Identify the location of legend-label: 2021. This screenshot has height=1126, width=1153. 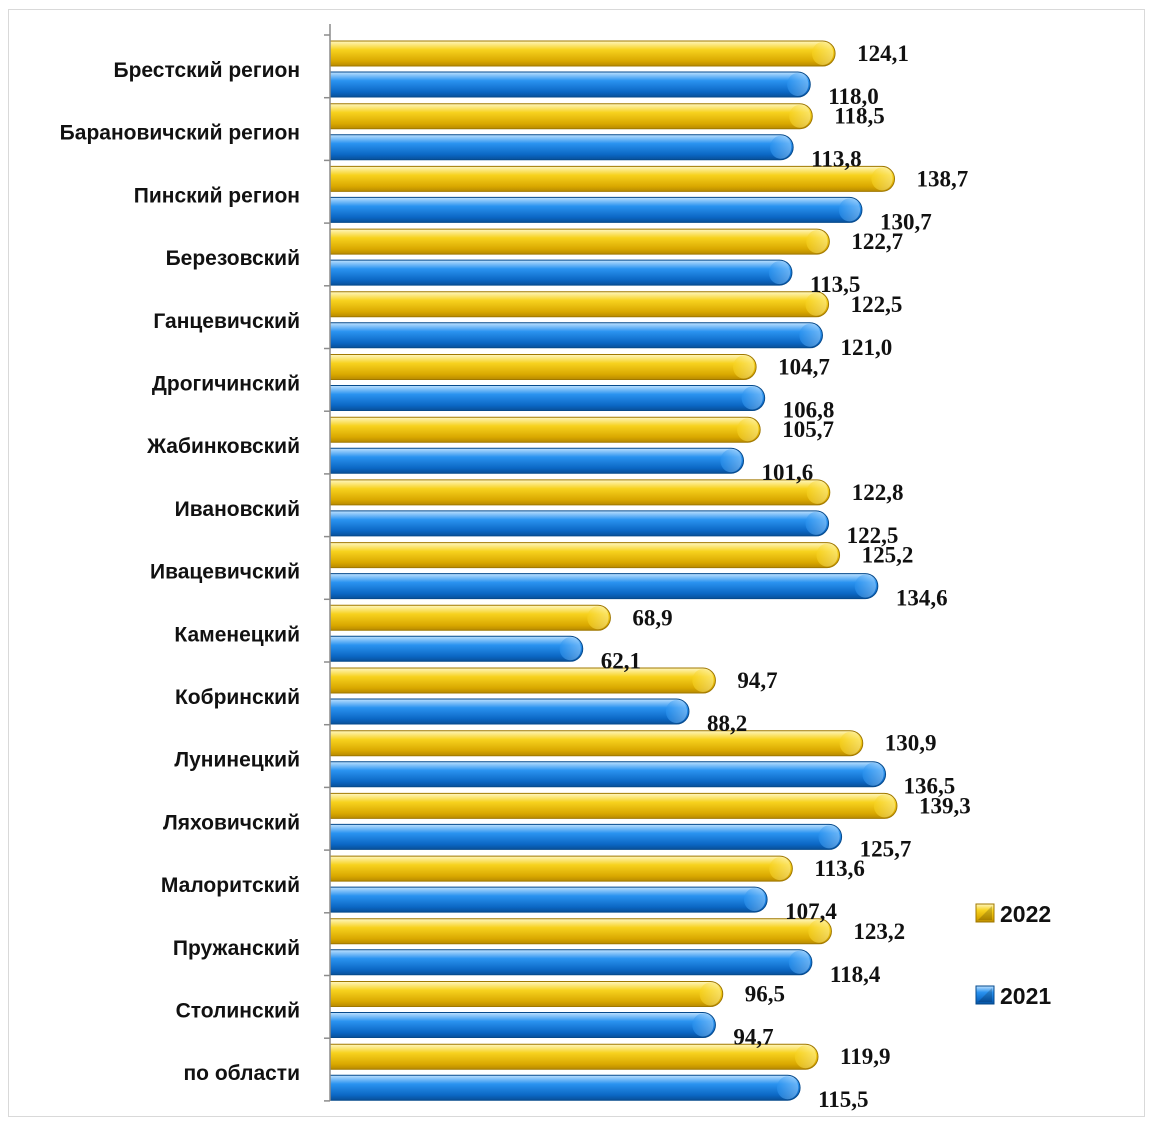
(1025, 996).